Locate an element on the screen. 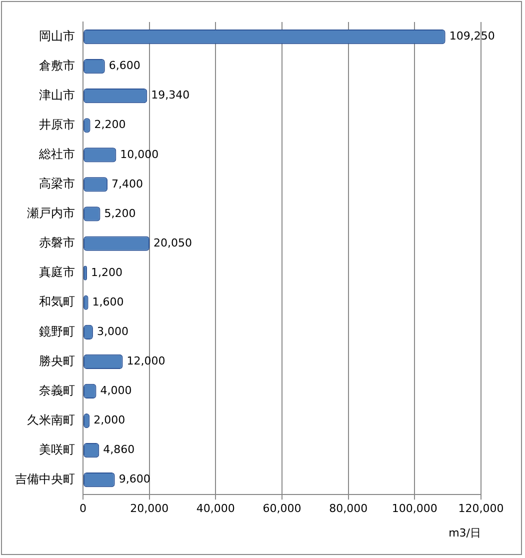  data-label: 9,600 is located at coordinates (134, 479).